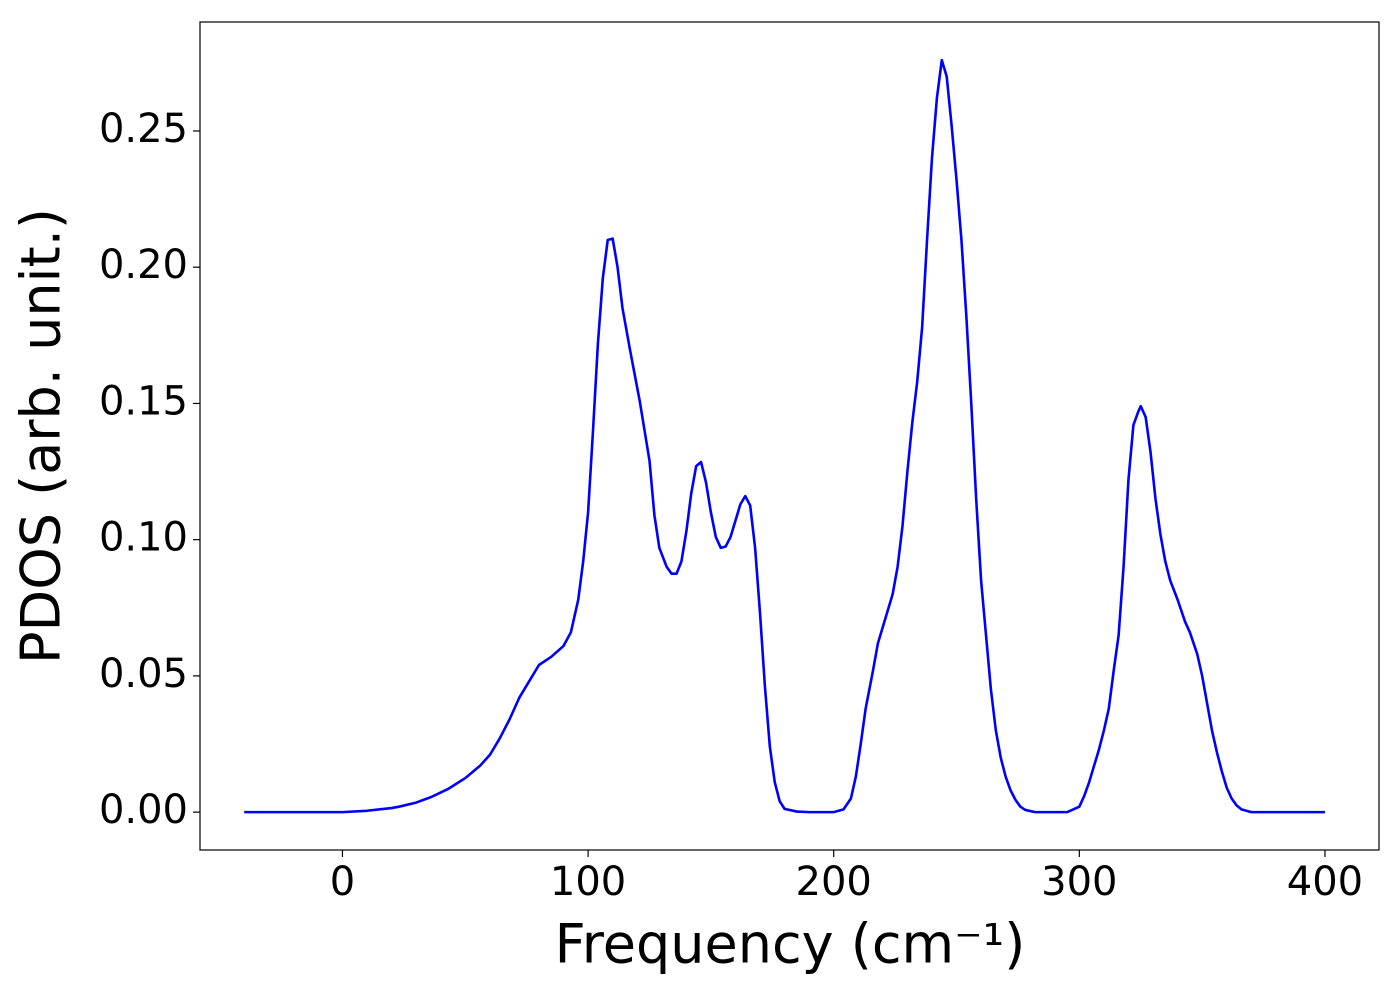  I want to click on y-axis-label: PDOS (arb. unit.), so click(41, 436).